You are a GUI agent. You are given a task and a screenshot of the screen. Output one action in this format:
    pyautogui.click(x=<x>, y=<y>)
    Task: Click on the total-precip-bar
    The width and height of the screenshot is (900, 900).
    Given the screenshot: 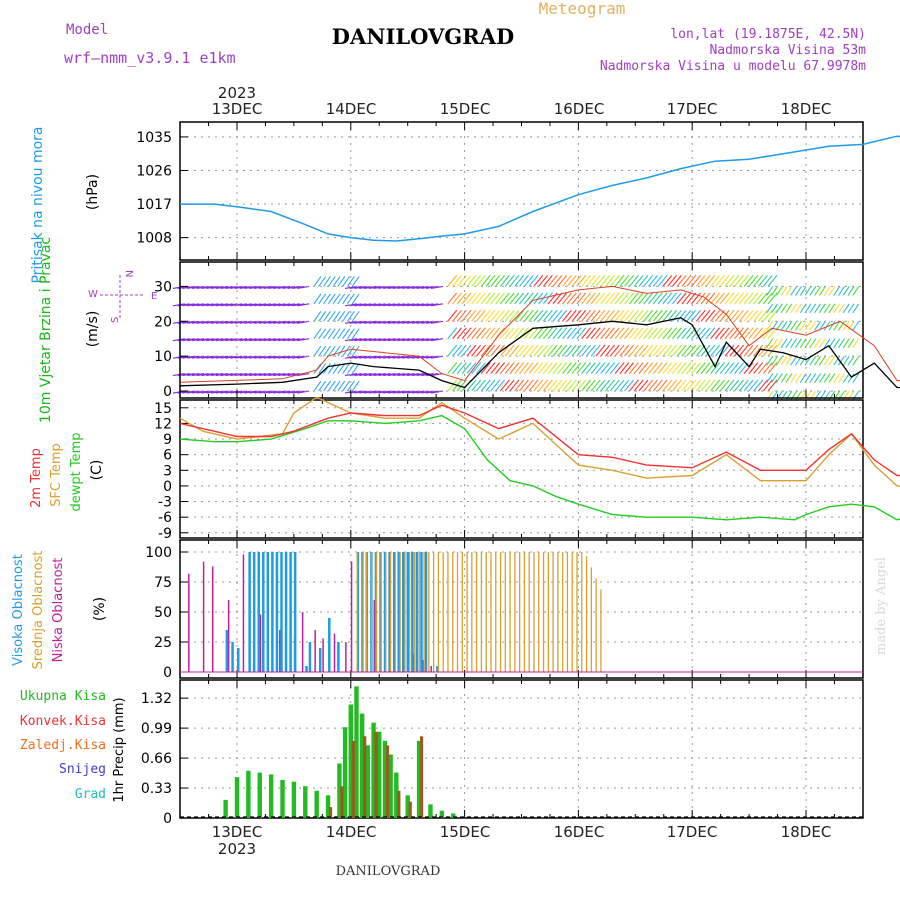 What is the action you would take?
    pyautogui.click(x=350, y=761)
    